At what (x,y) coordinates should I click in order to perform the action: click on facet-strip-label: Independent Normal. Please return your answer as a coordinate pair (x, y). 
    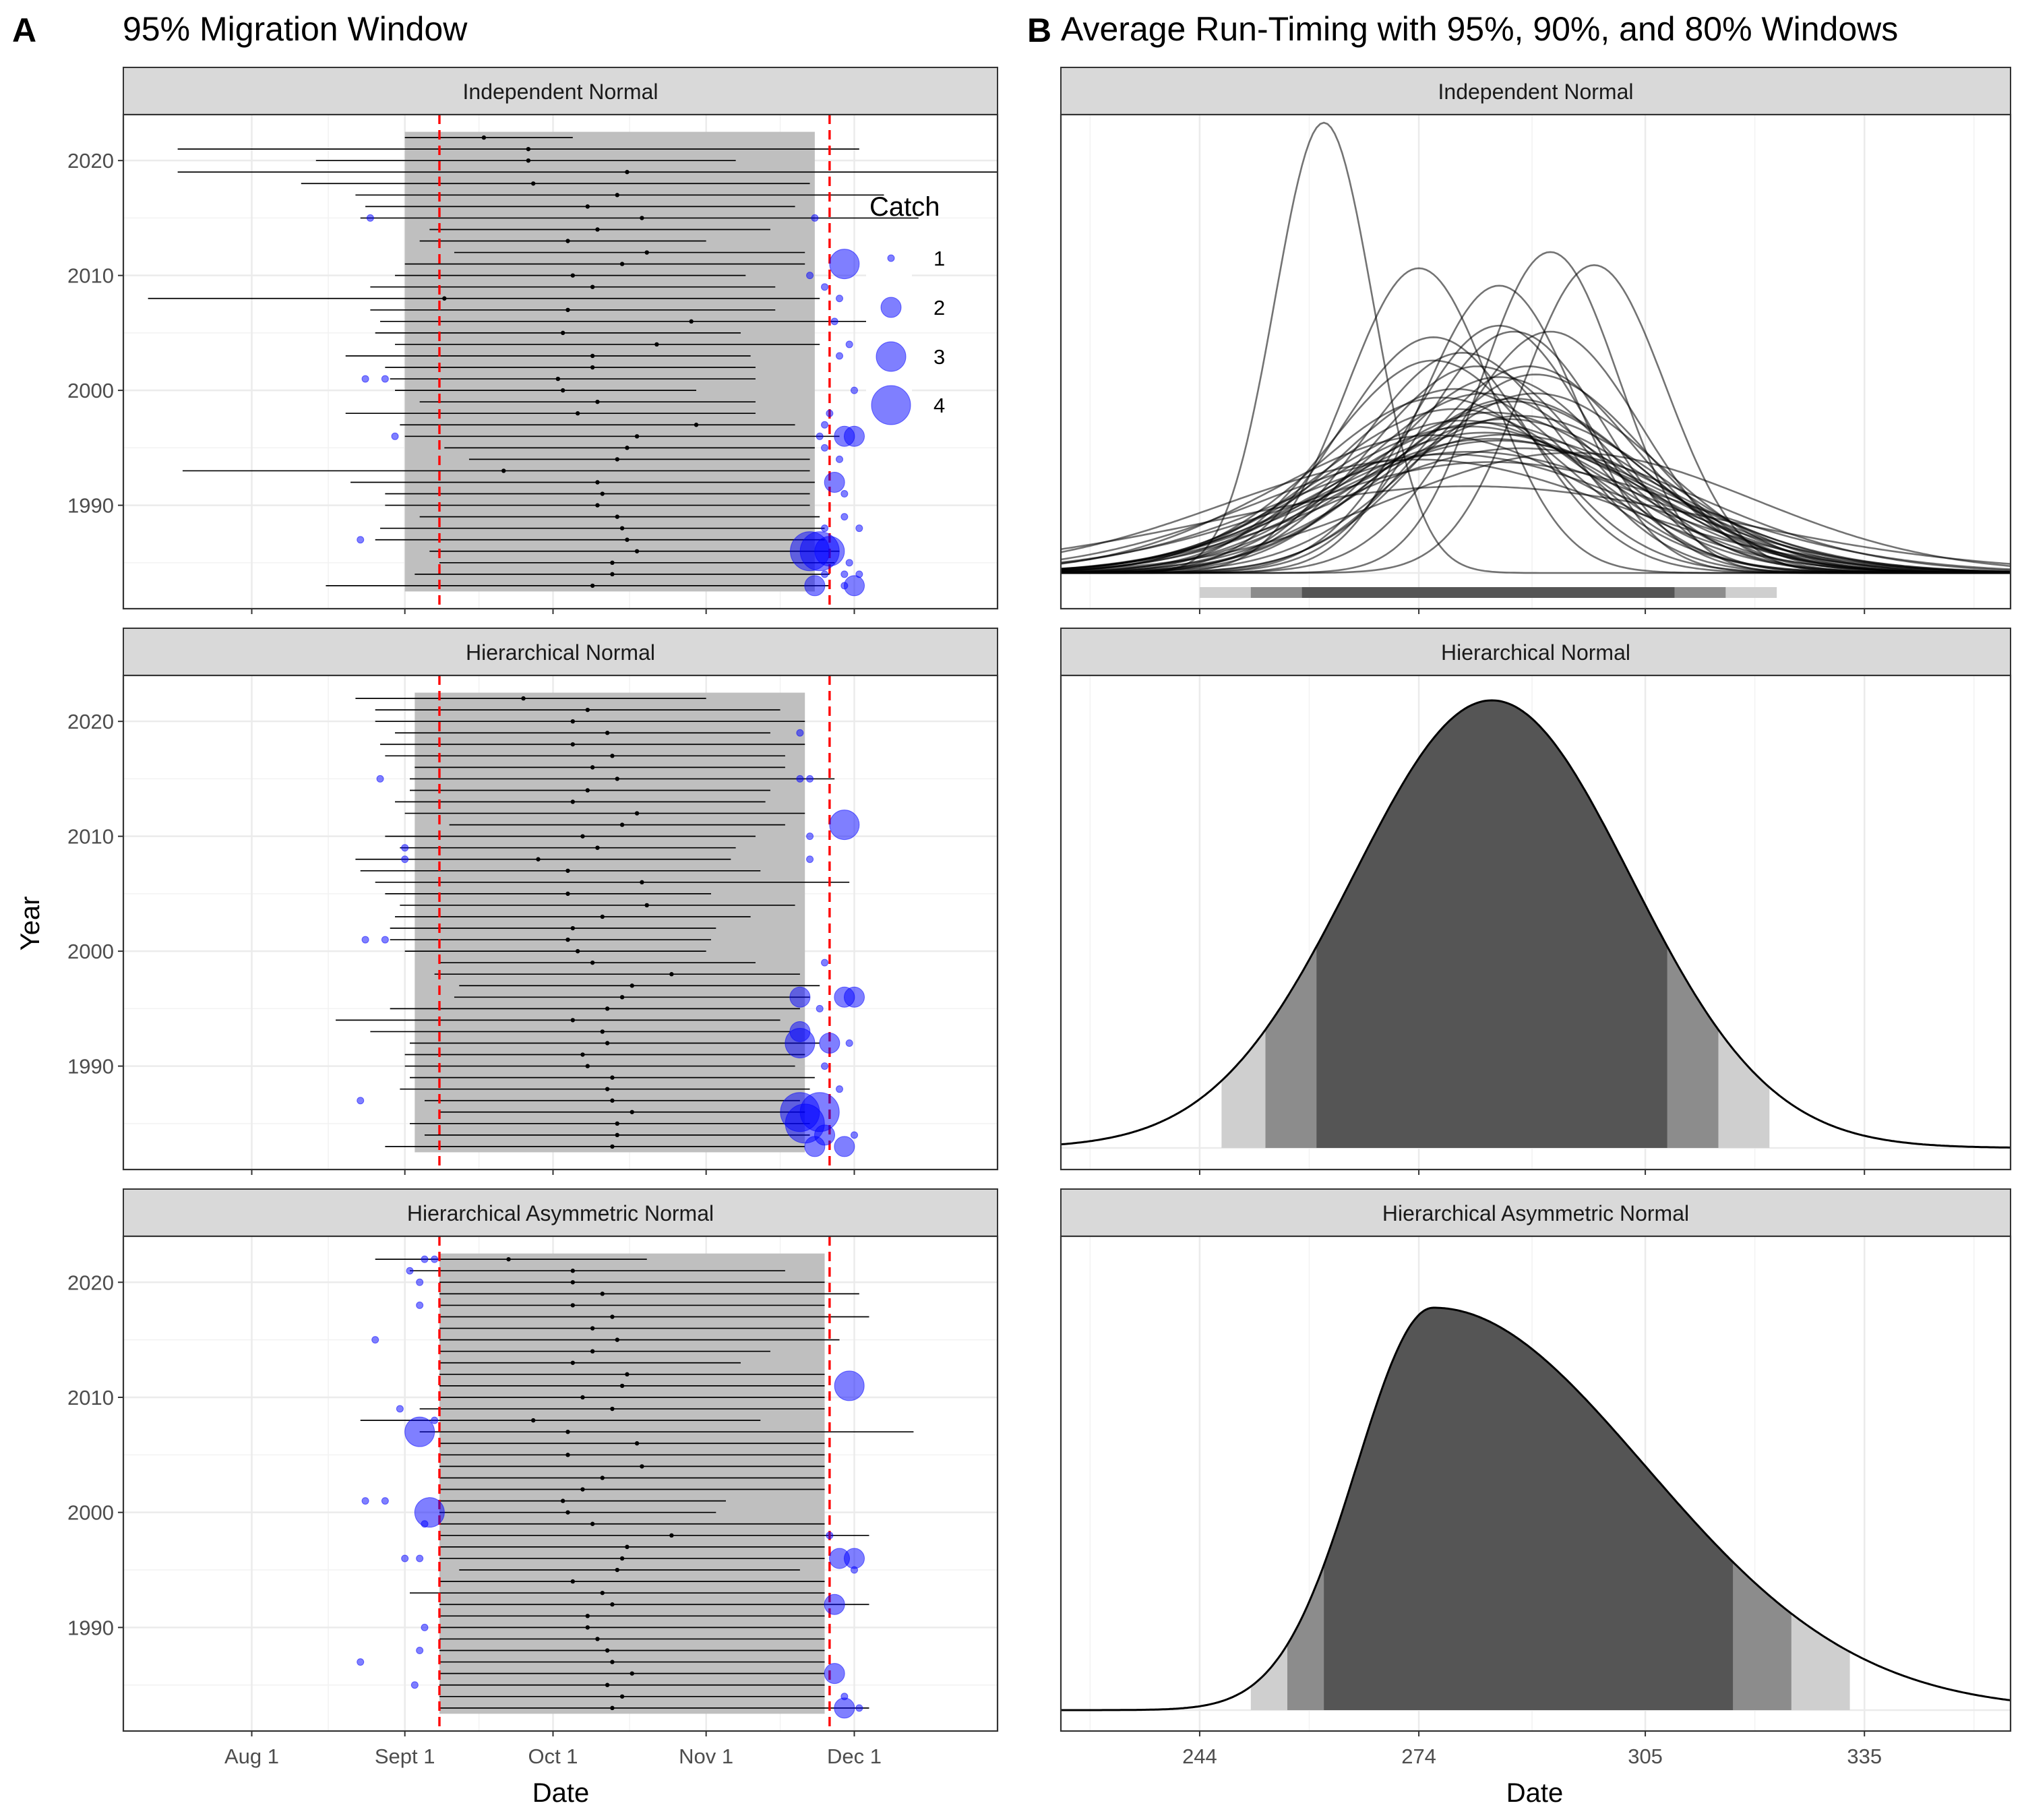
    Looking at the image, I should click on (1536, 92).